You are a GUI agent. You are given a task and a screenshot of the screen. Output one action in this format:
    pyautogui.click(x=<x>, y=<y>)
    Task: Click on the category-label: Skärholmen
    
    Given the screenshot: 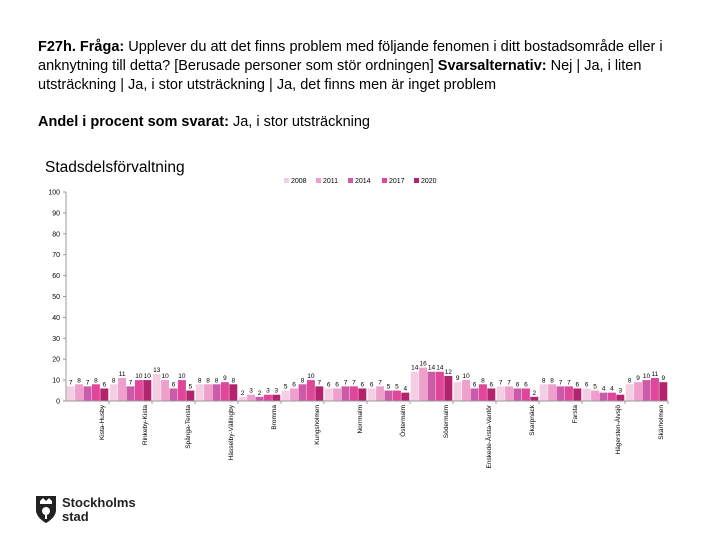 What is the action you would take?
    pyautogui.click(x=661, y=422)
    